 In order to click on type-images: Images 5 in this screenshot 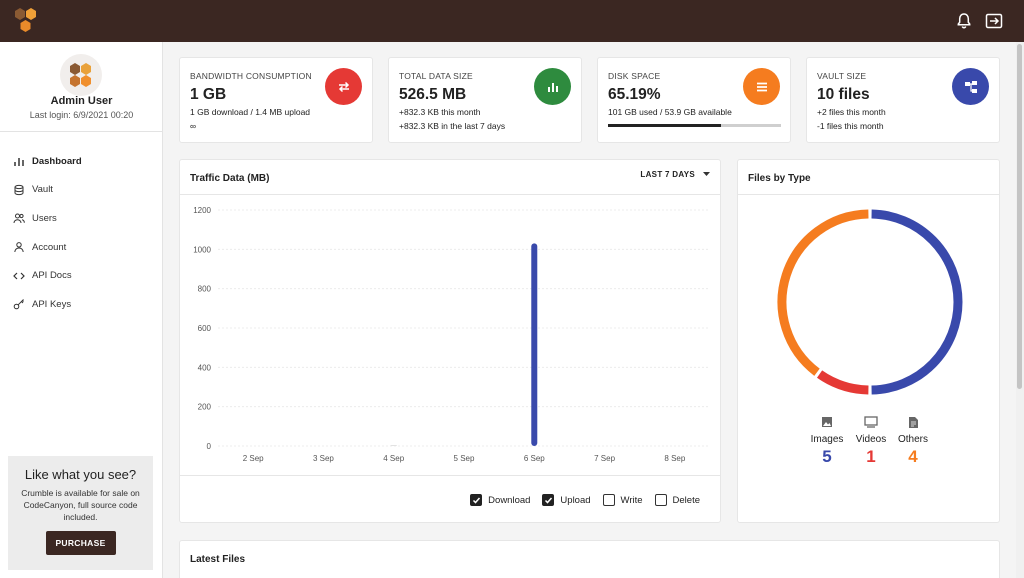, I will do `click(827, 441)`.